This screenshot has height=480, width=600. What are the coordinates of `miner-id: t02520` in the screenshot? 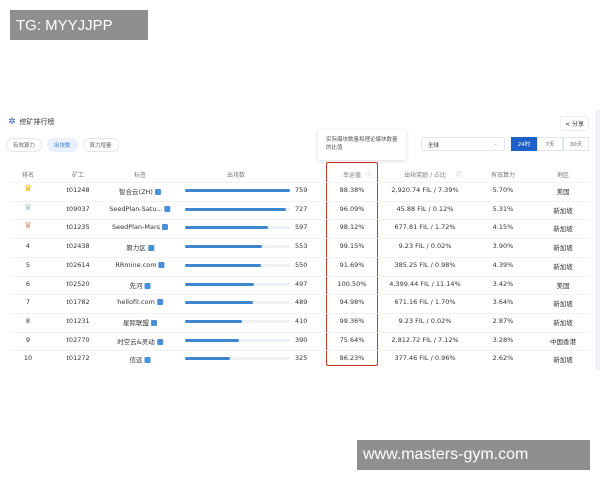 It's located at (78, 283).